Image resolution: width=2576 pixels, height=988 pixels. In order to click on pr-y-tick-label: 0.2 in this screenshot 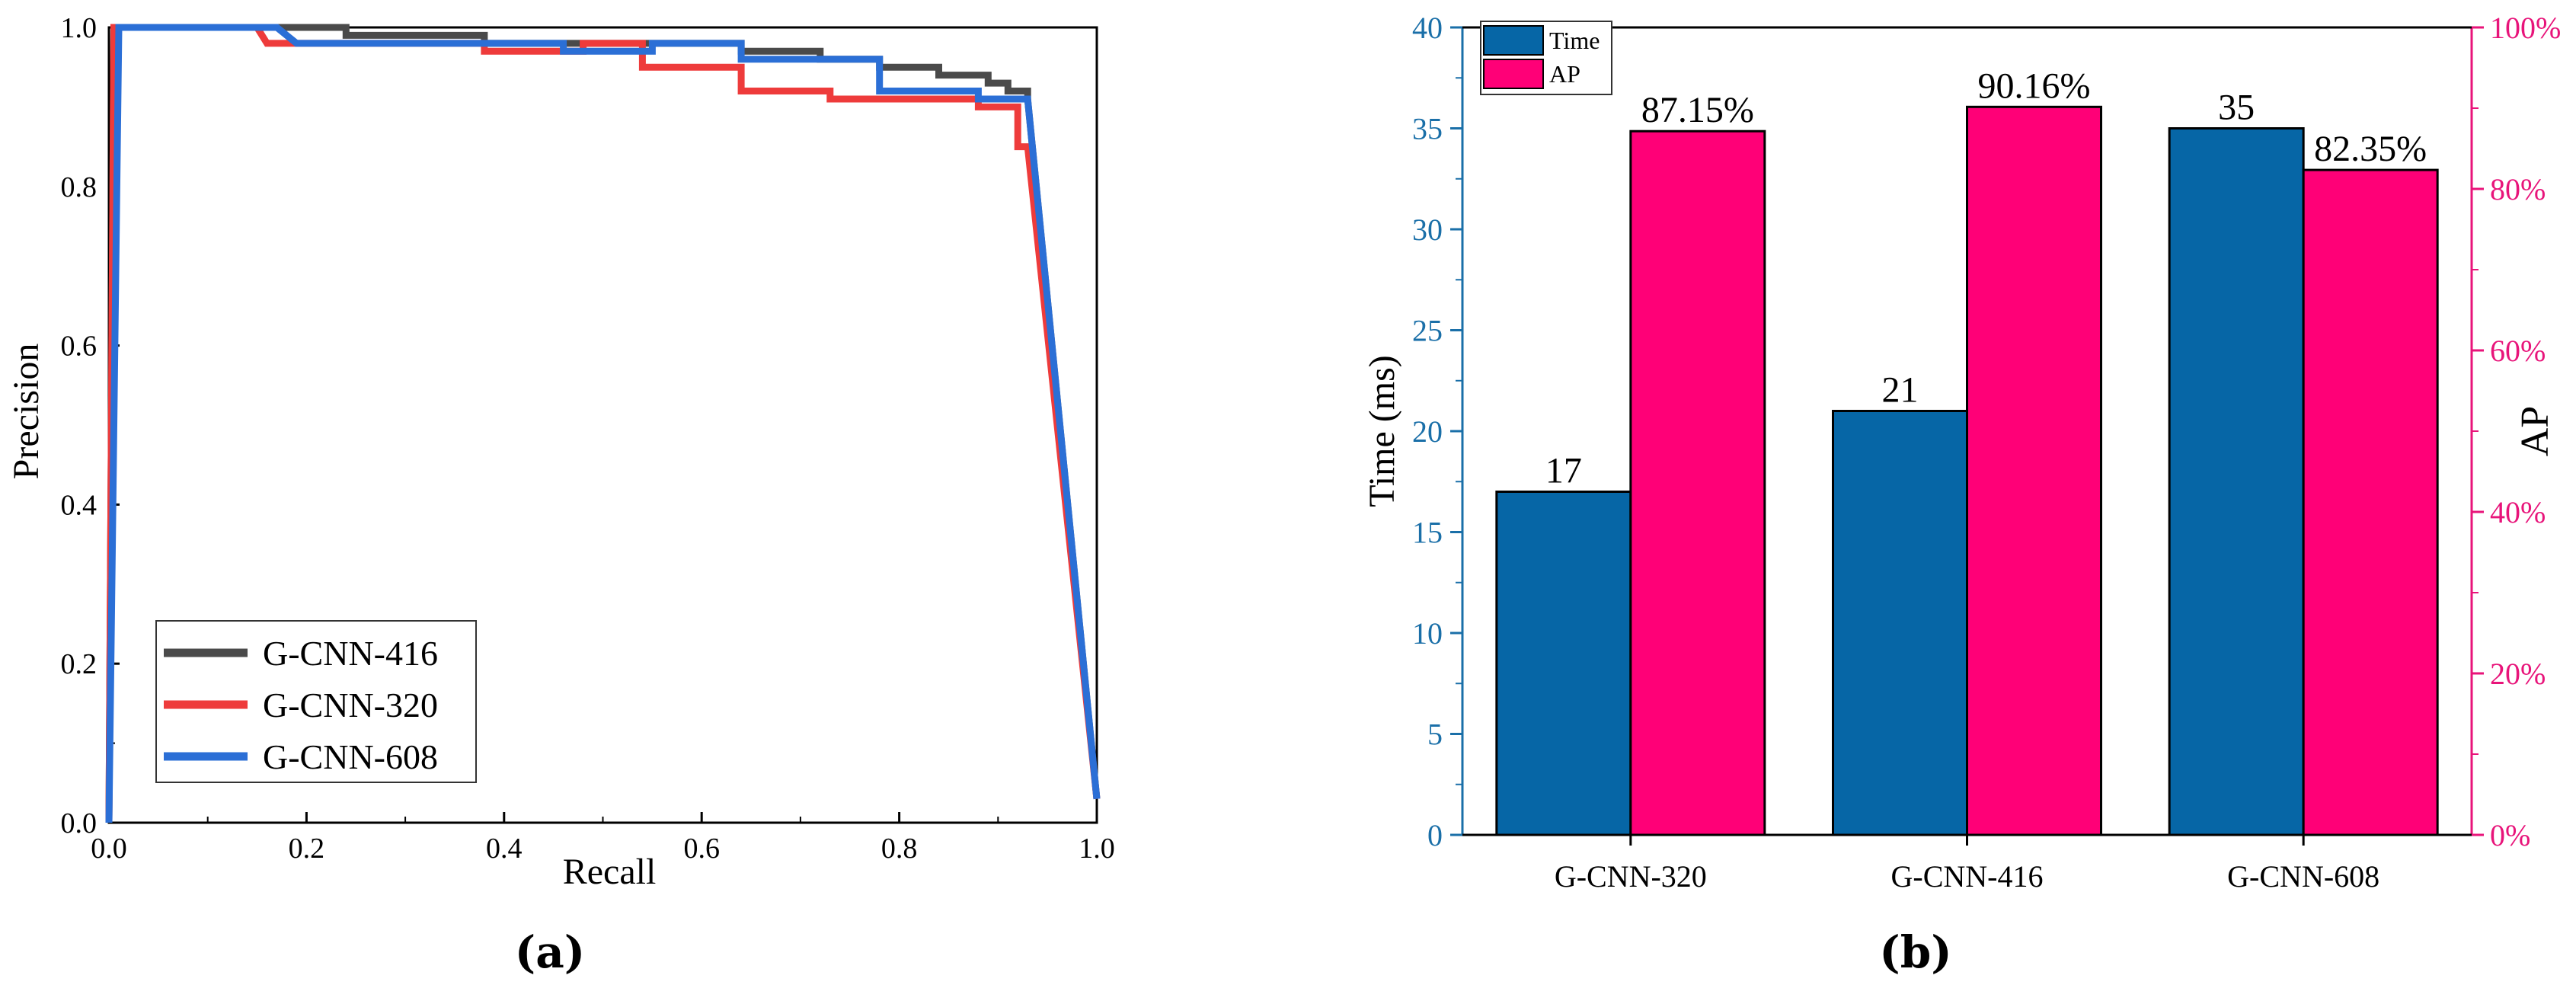, I will do `click(79, 664)`.